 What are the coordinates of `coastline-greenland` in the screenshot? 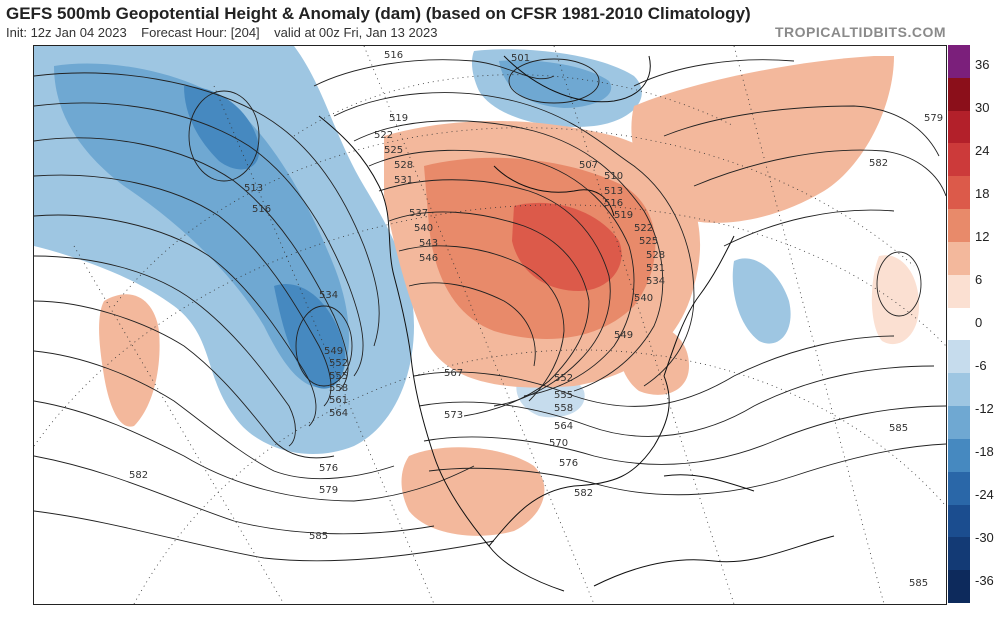 It's located at (577, 79).